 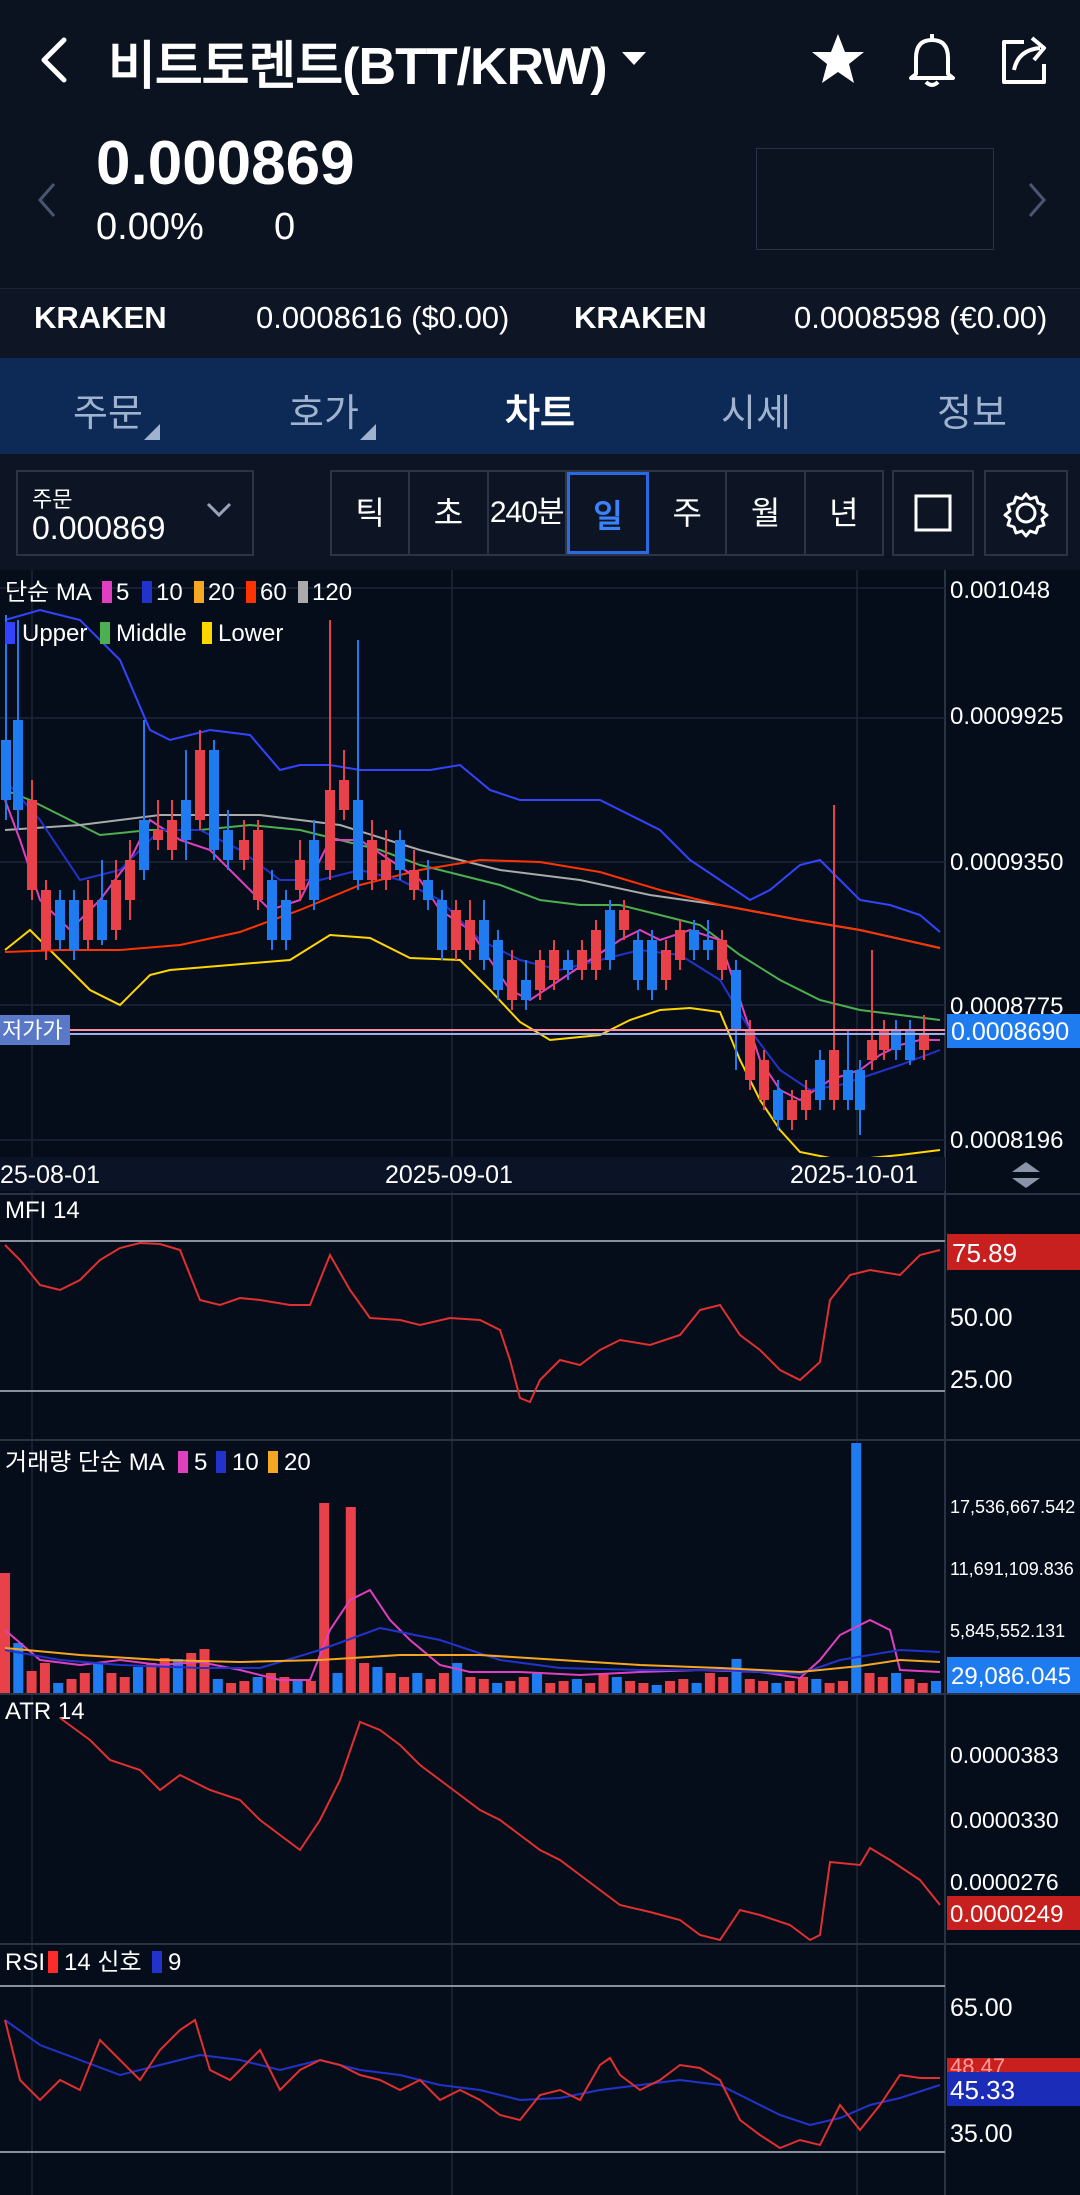 I want to click on title-dropdown-icon, so click(x=634, y=58).